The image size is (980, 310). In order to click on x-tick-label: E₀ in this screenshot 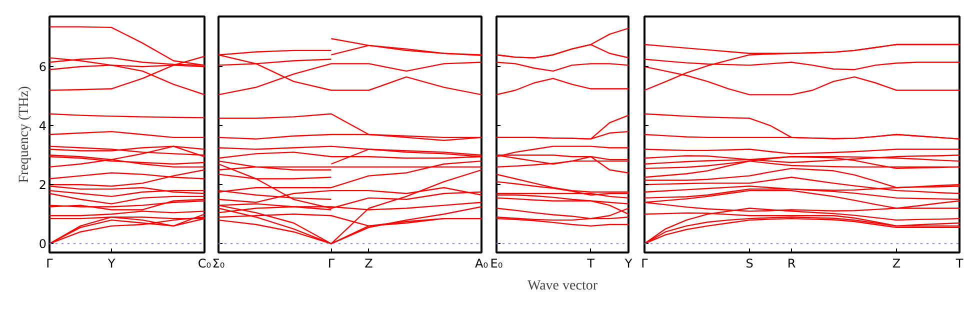, I will do `click(496, 263)`.